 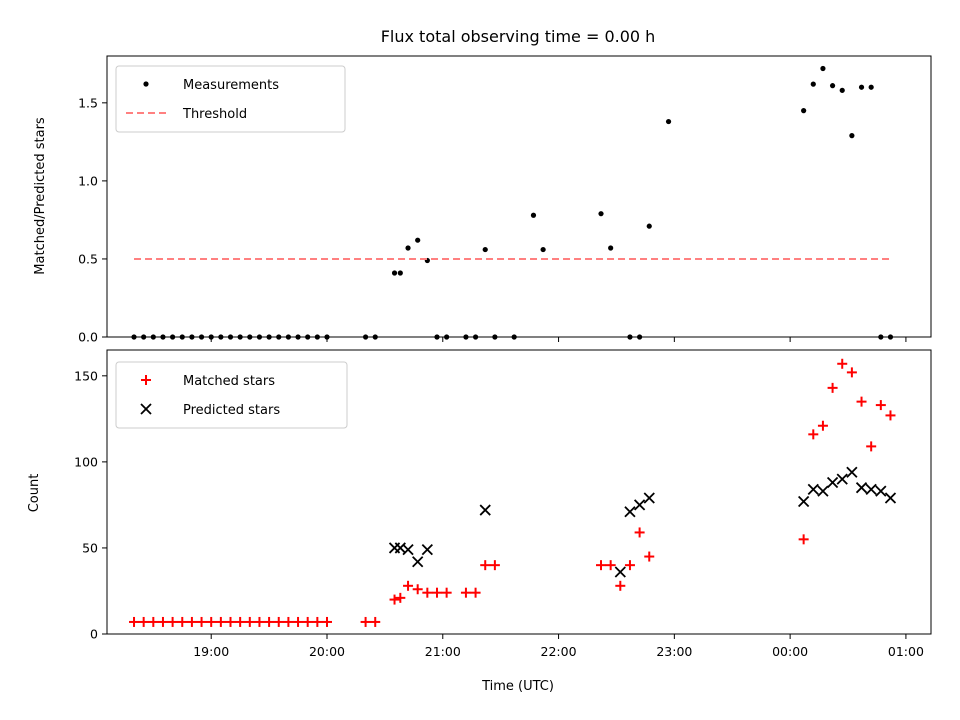 I want to click on x-tick-label-3: 22:00, so click(x=559, y=651).